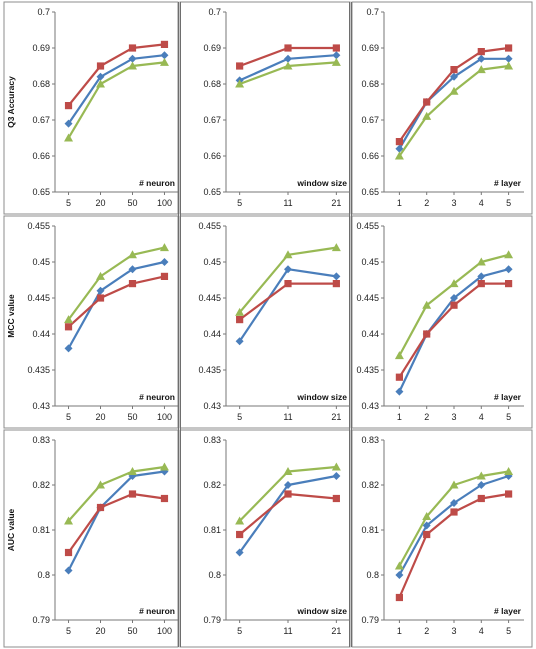 The image size is (536, 649). Describe the element at coordinates (43, 575) in the screenshot. I see `y-tick-label: 0.8` at that location.